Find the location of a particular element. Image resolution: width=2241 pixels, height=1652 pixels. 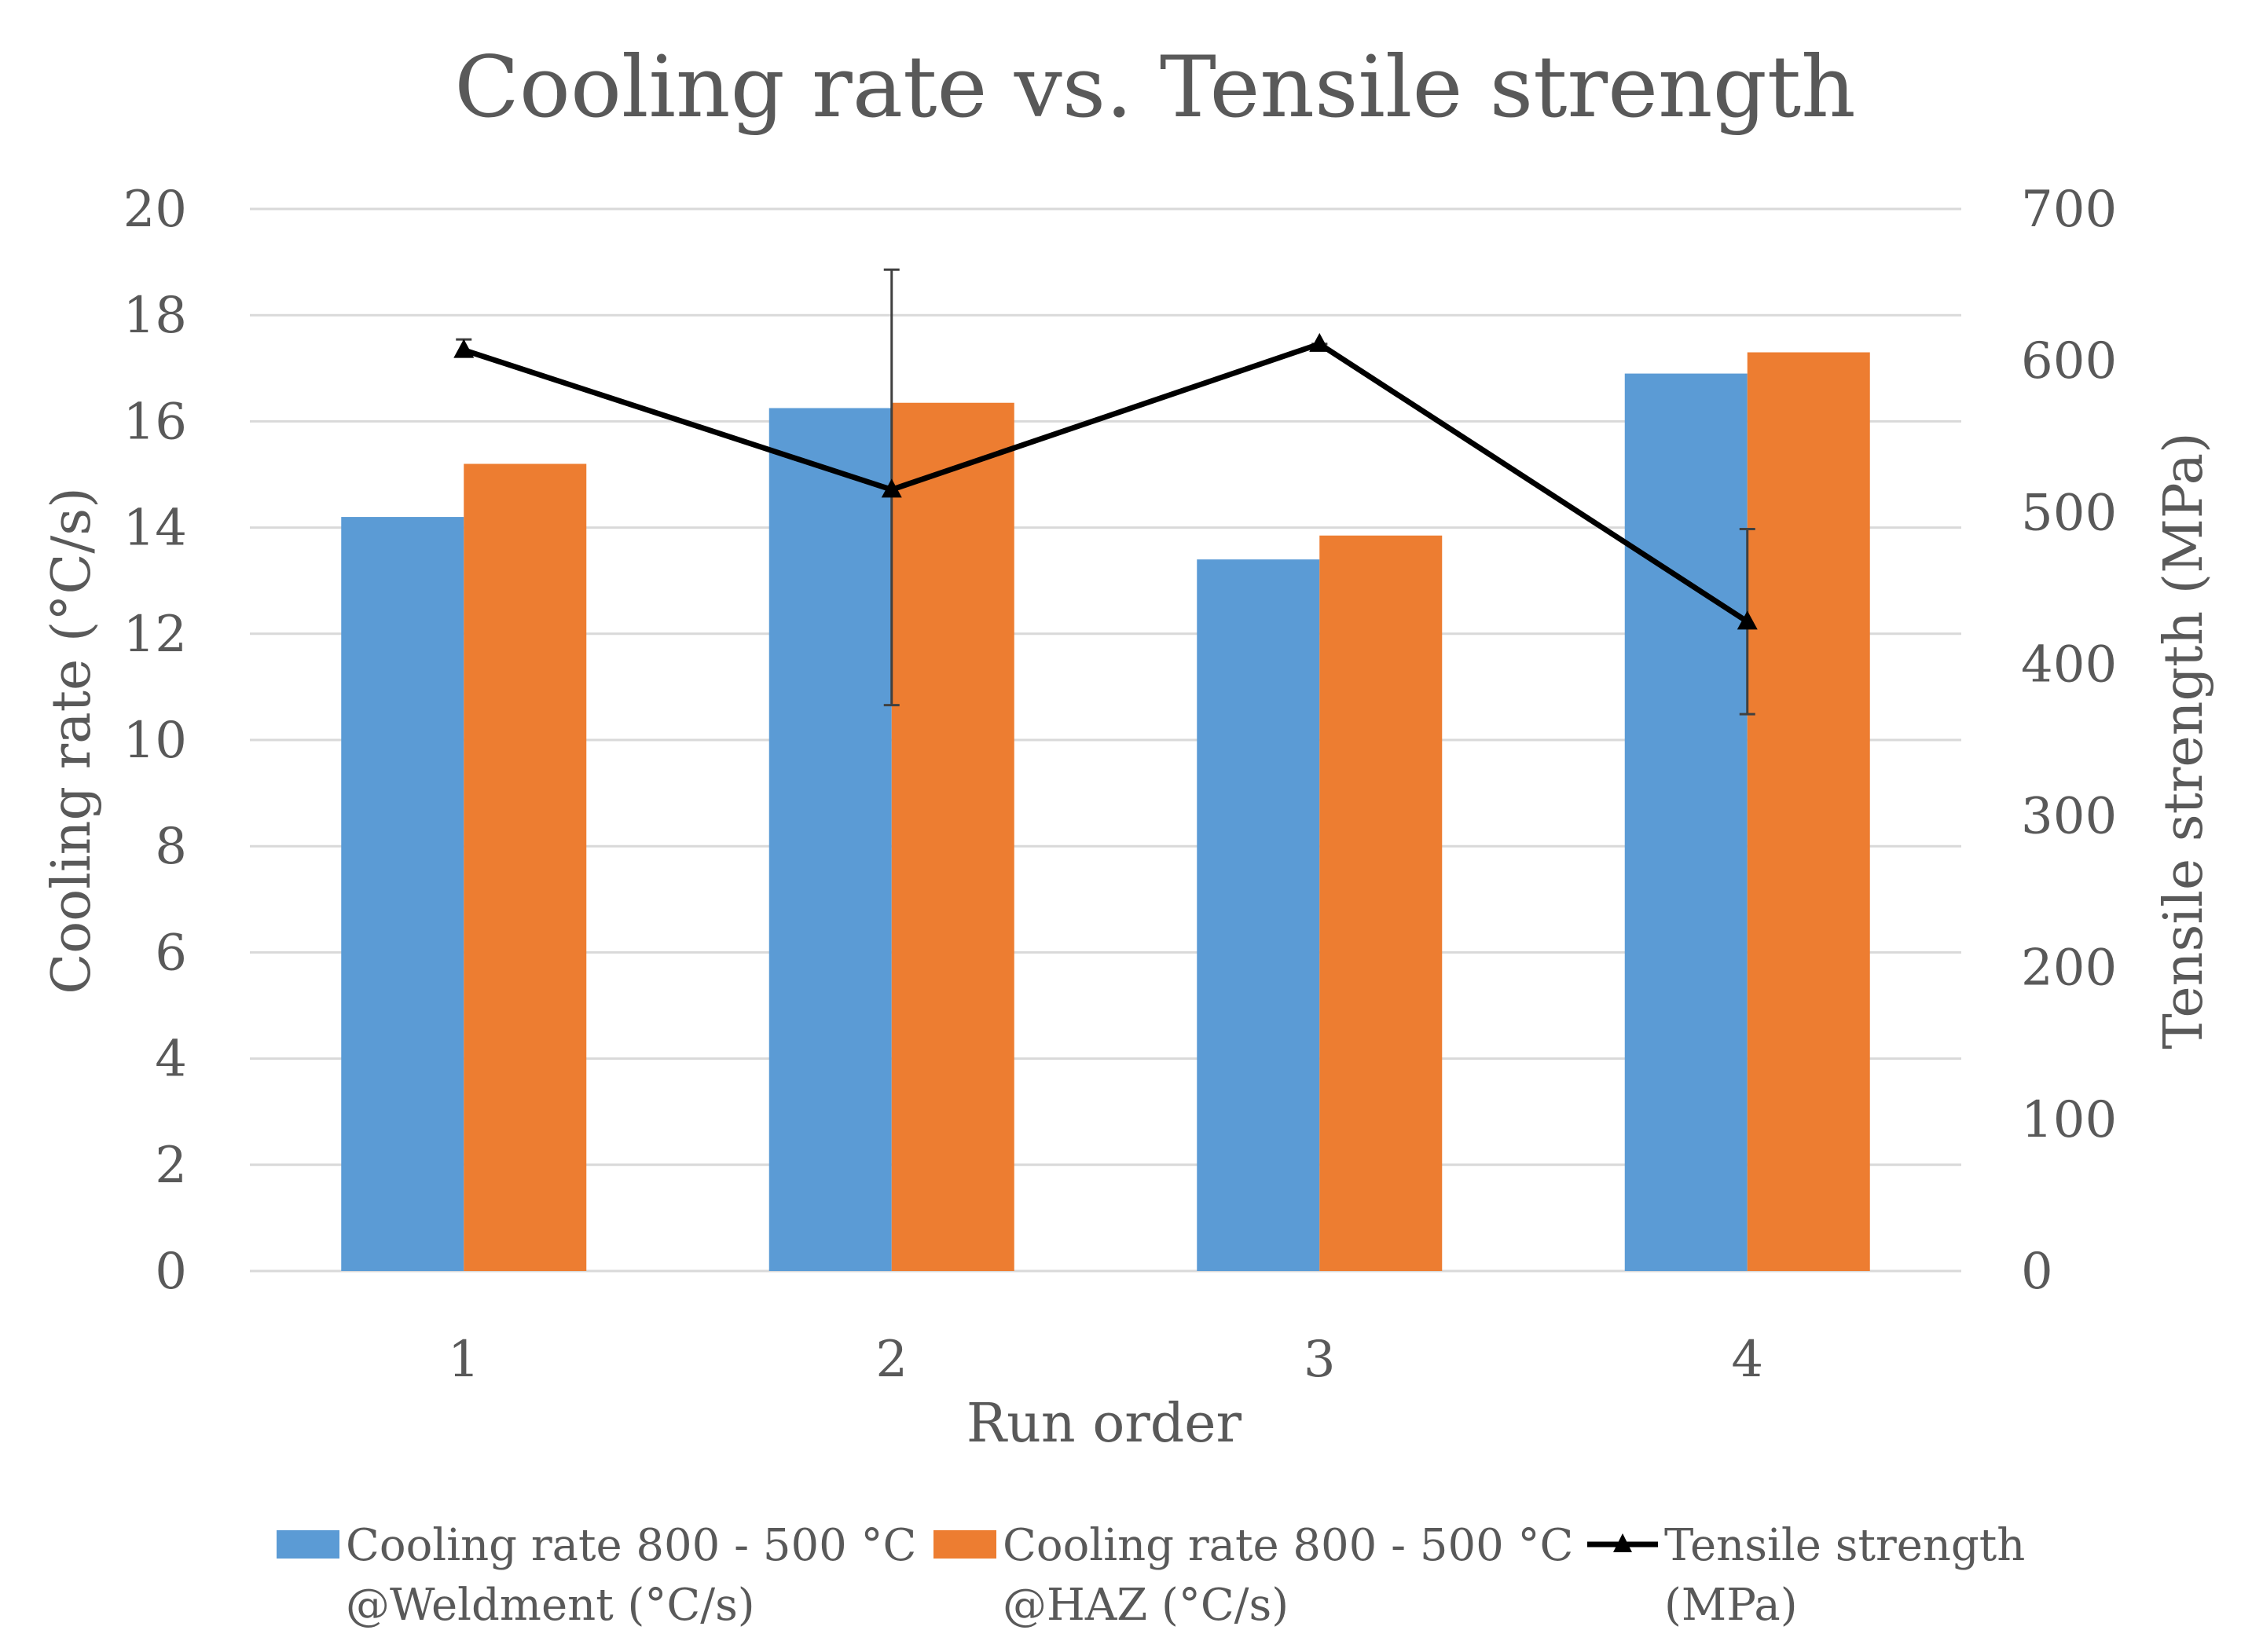

y-tick-label: 16 is located at coordinates (155, 422).